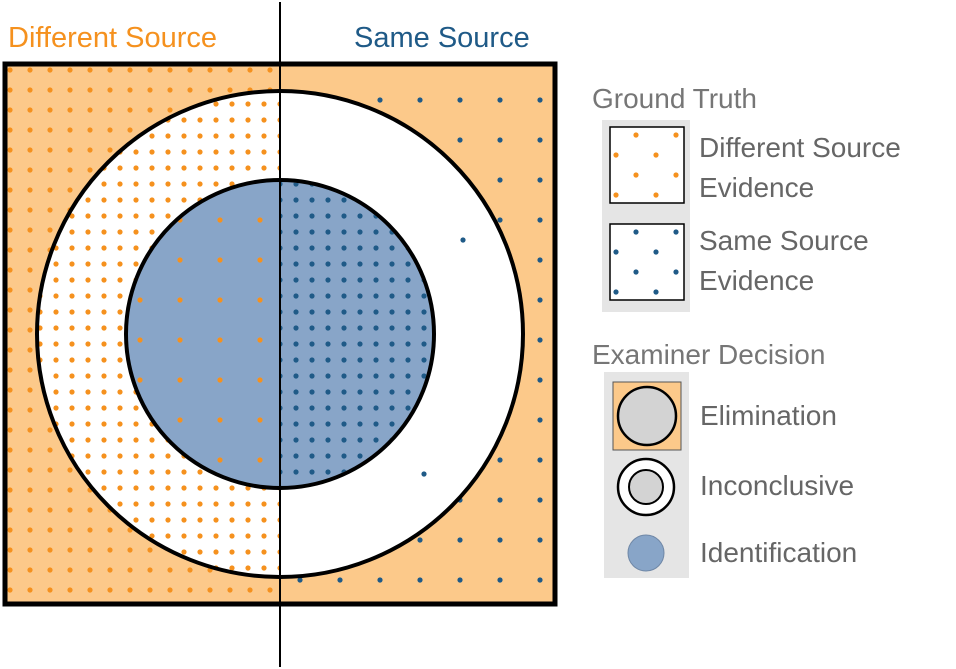 This screenshot has height=669, width=956. Describe the element at coordinates (709, 354) in the screenshot. I see `examiner-decision-legend-title: Examiner Decision` at that location.